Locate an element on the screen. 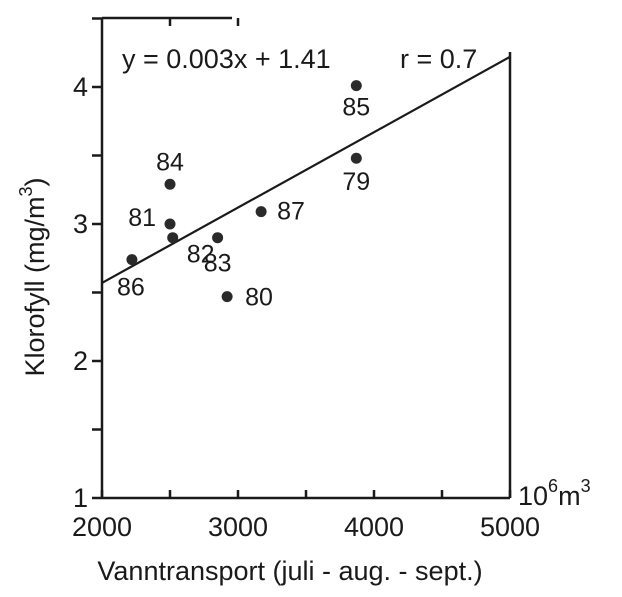  x-axis-unit: 106m3 is located at coordinates (554, 493).